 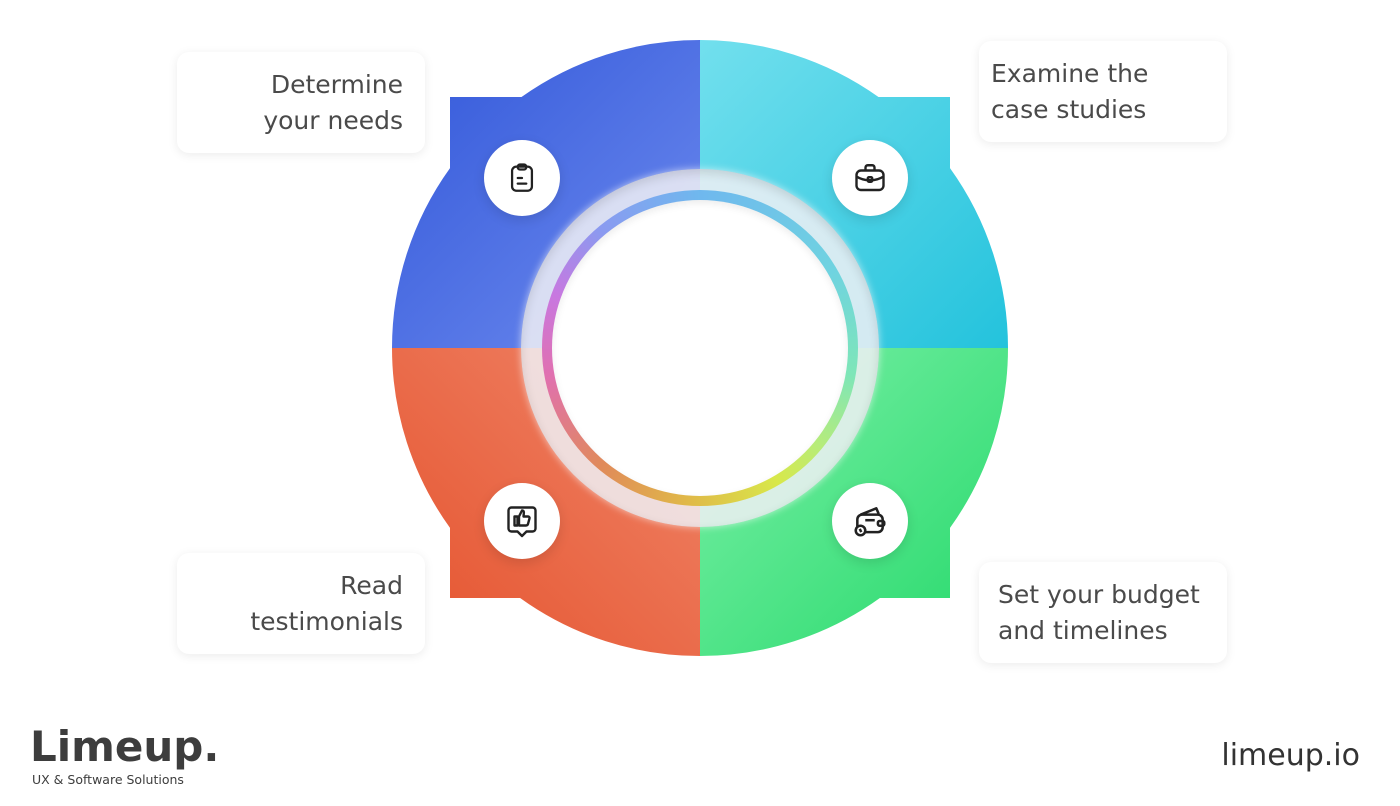 I want to click on step-label-line: case studies, so click(x=1069, y=109).